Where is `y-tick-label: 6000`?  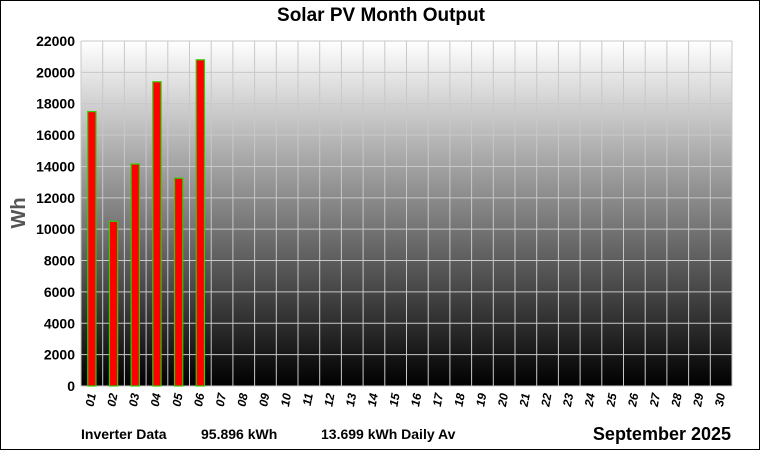 y-tick-label: 6000 is located at coordinates (59, 292).